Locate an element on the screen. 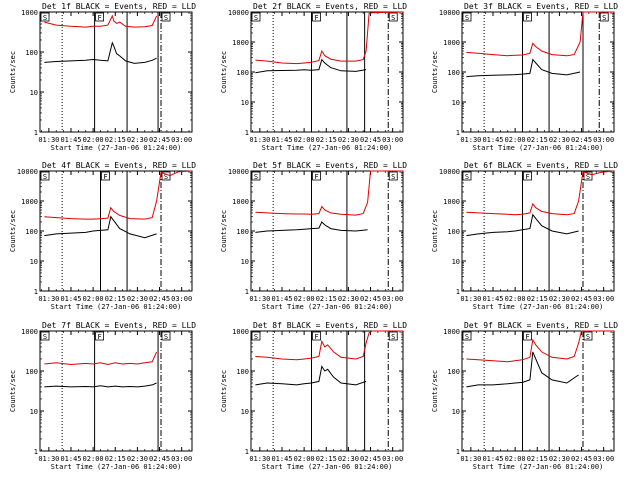 This screenshot has width=640, height=480. chart-title: Det 5f BLACK = Events, RED = LLD is located at coordinates (330, 165).